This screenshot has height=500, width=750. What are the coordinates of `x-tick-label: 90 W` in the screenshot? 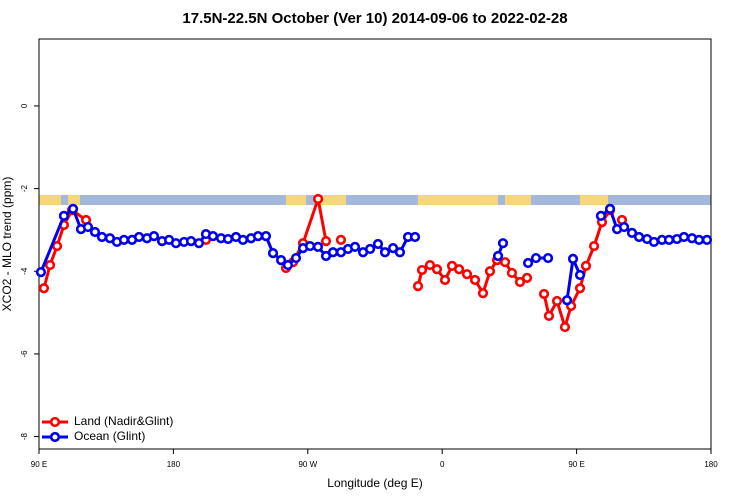 It's located at (307, 464).